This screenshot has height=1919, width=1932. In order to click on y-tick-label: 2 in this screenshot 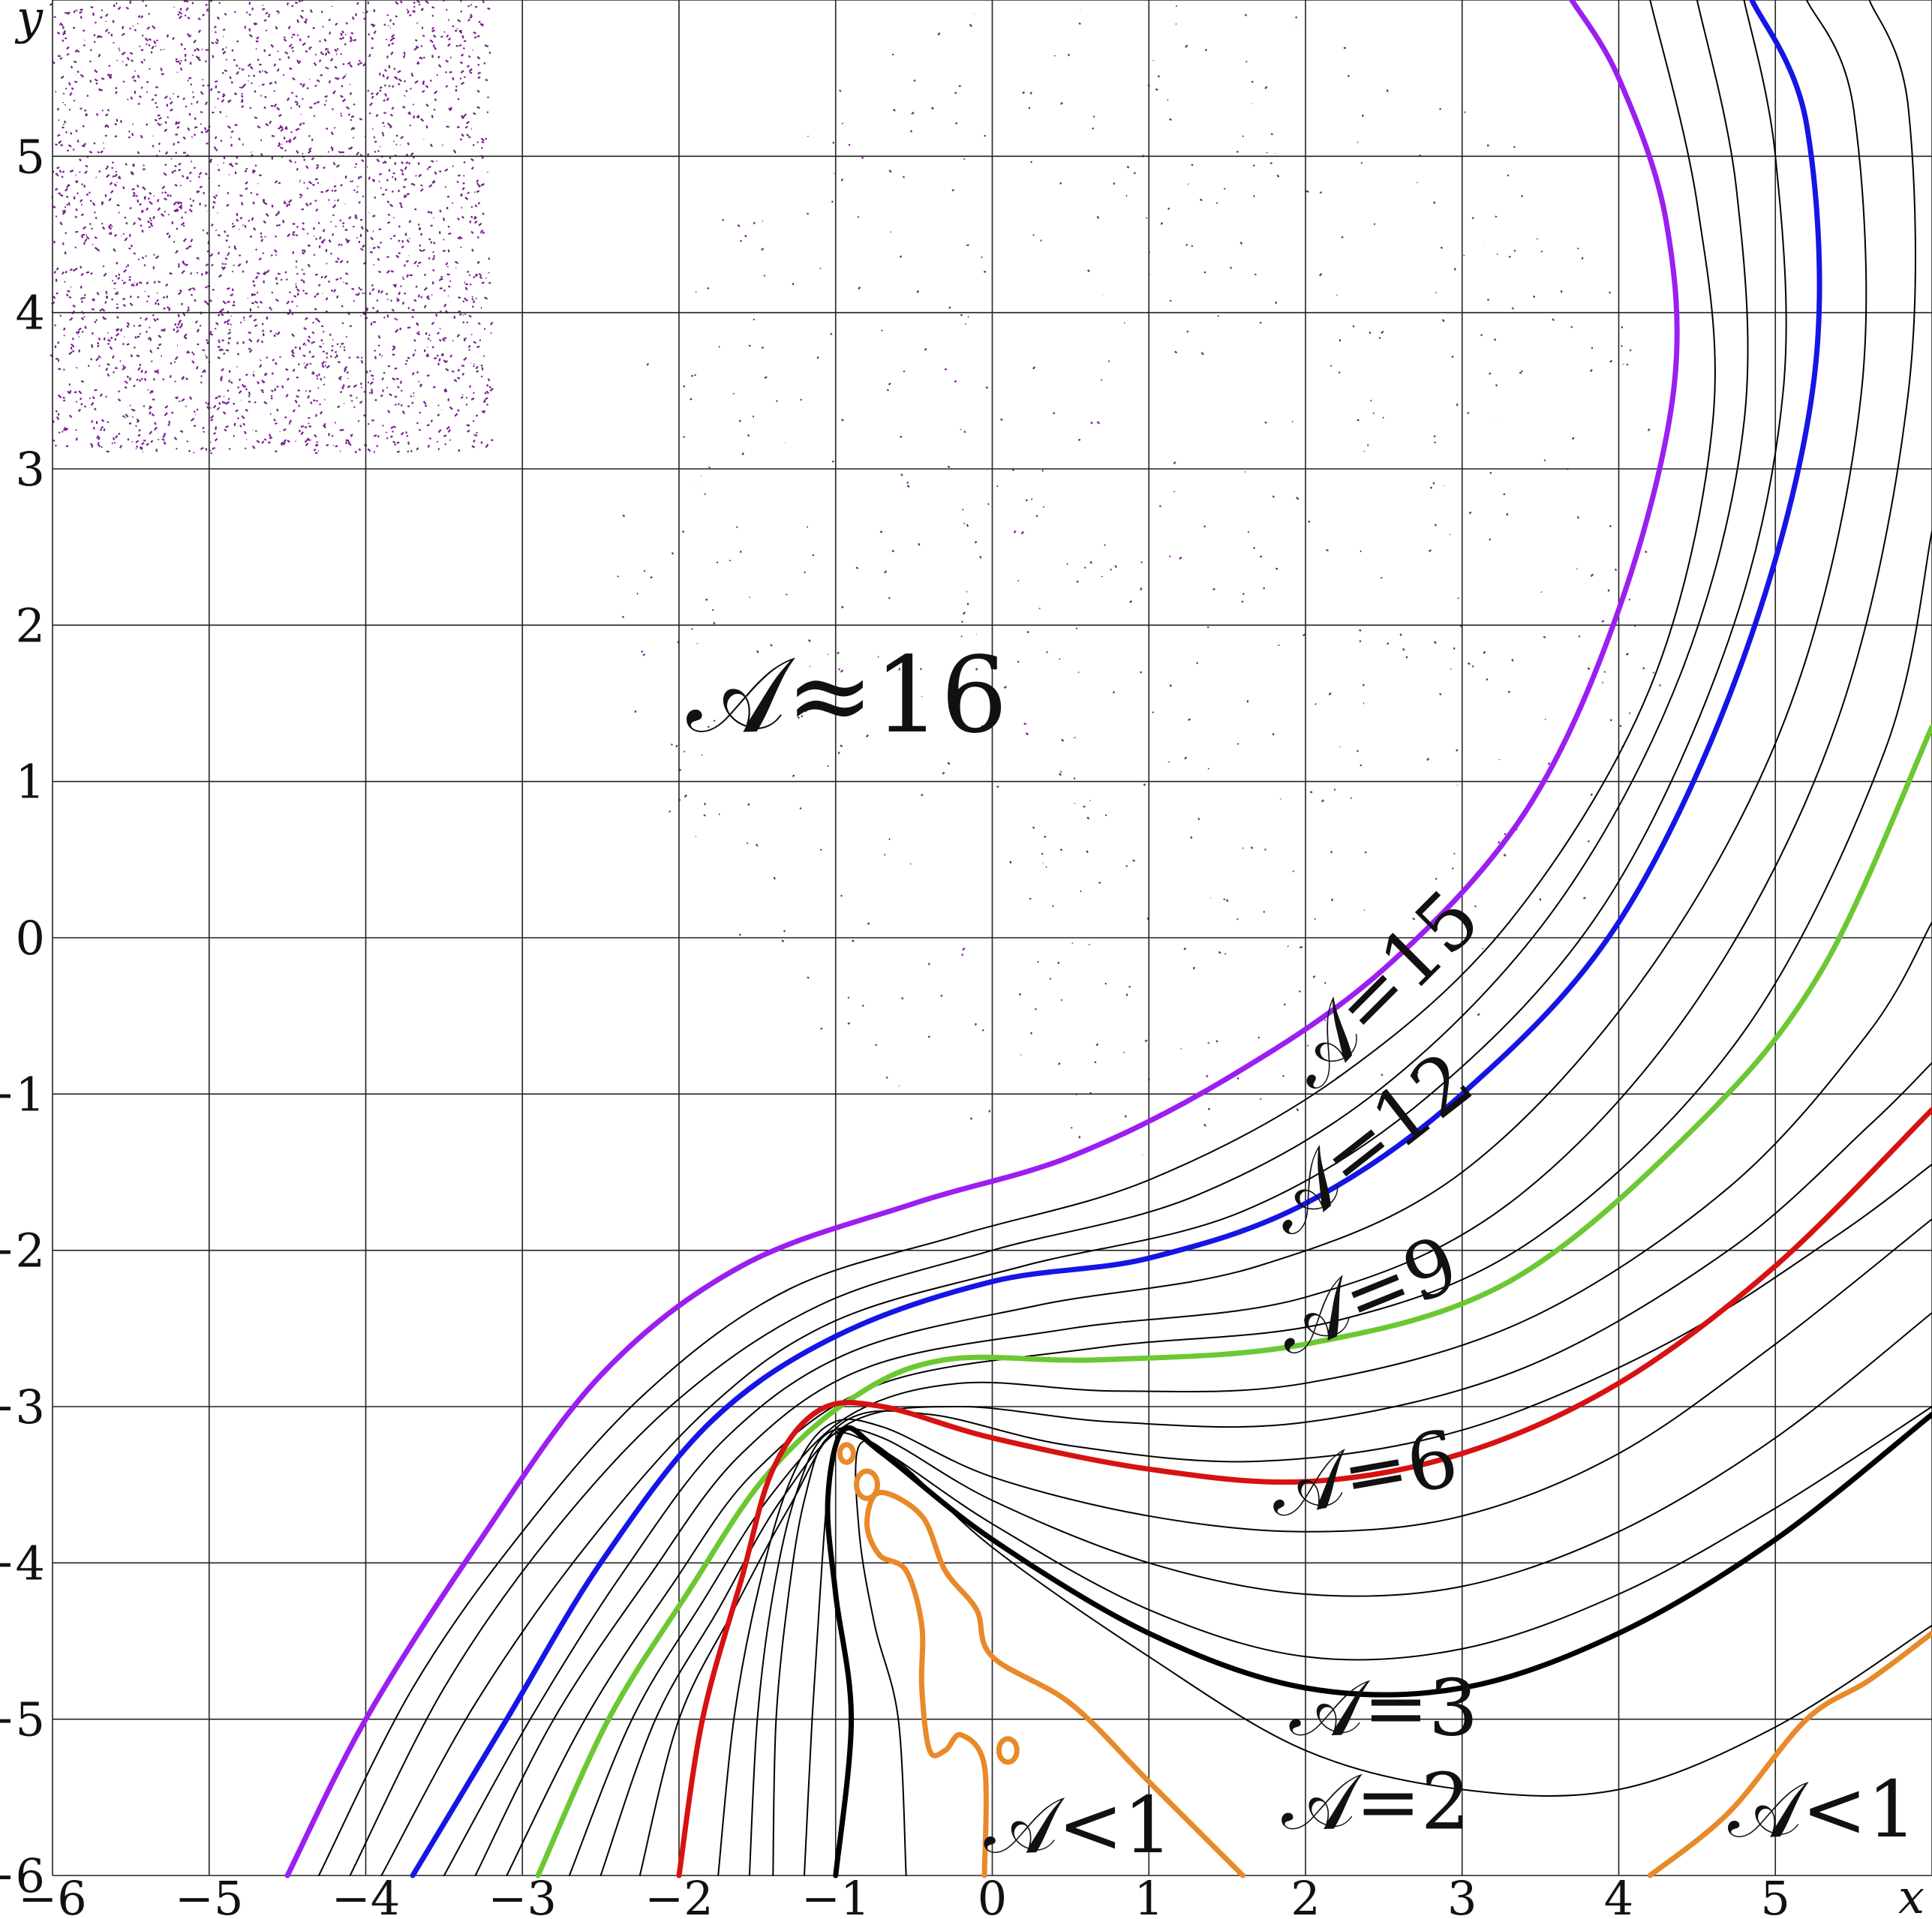, I will do `click(31, 626)`.